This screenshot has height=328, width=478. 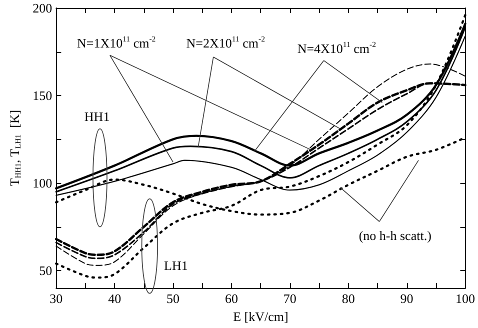 What do you see at coordinates (42, 8) in the screenshot?
I see `y-tick-label: 200` at bounding box center [42, 8].